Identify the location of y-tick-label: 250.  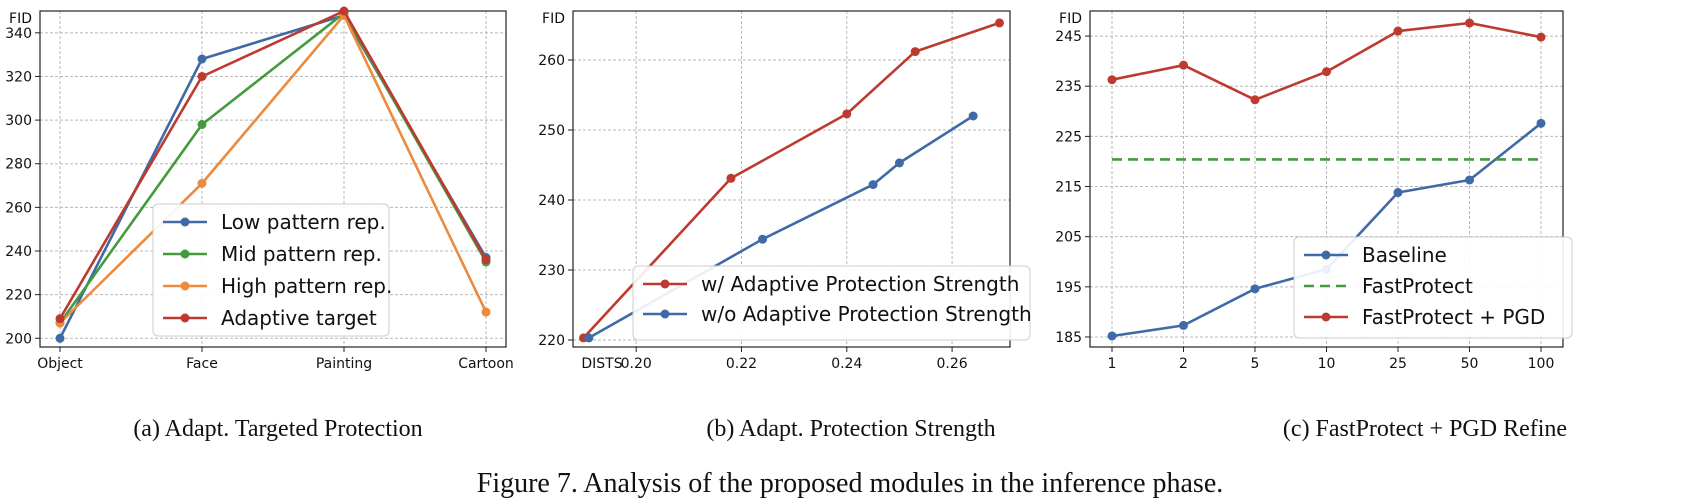
(551, 131).